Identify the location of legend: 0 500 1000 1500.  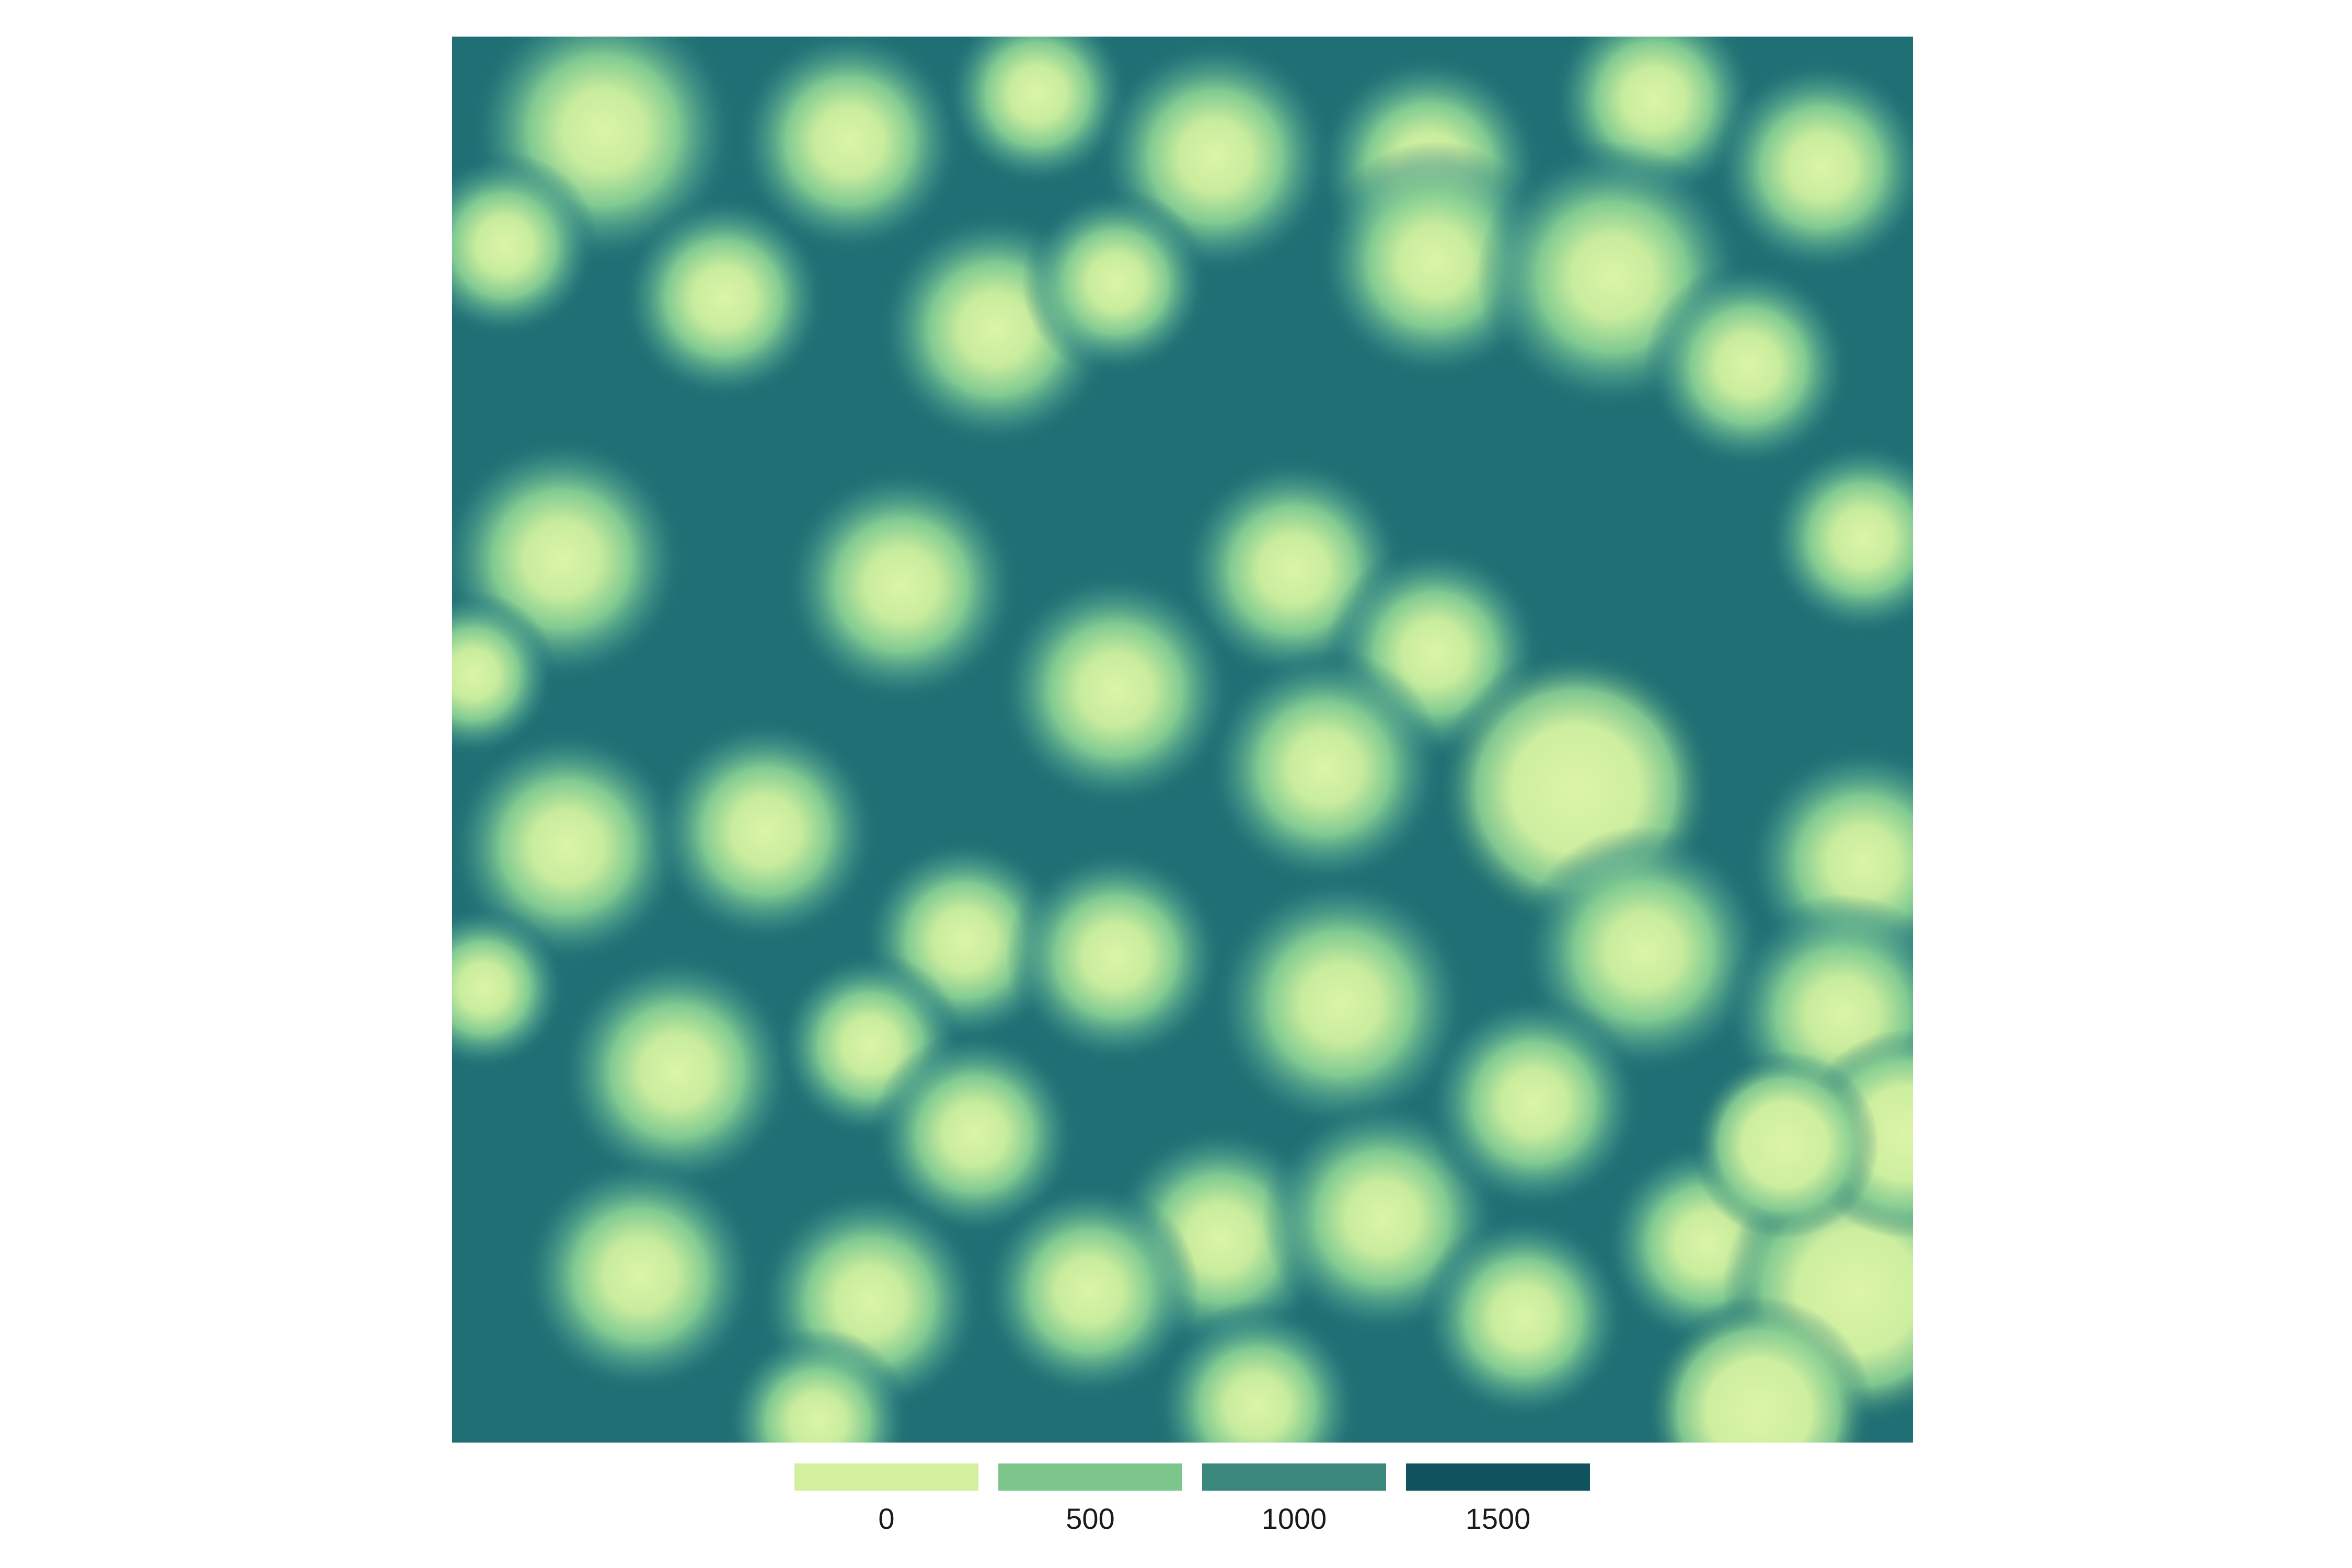
(1193, 1502).